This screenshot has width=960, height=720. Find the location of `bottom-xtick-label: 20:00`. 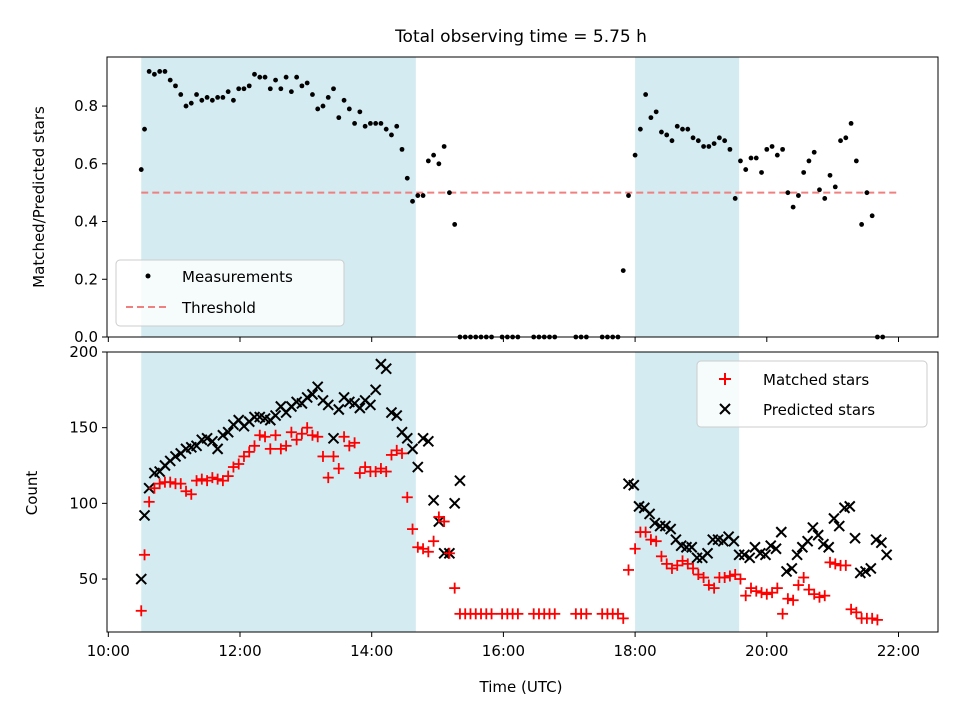

bottom-xtick-label: 20:00 is located at coordinates (766, 651).